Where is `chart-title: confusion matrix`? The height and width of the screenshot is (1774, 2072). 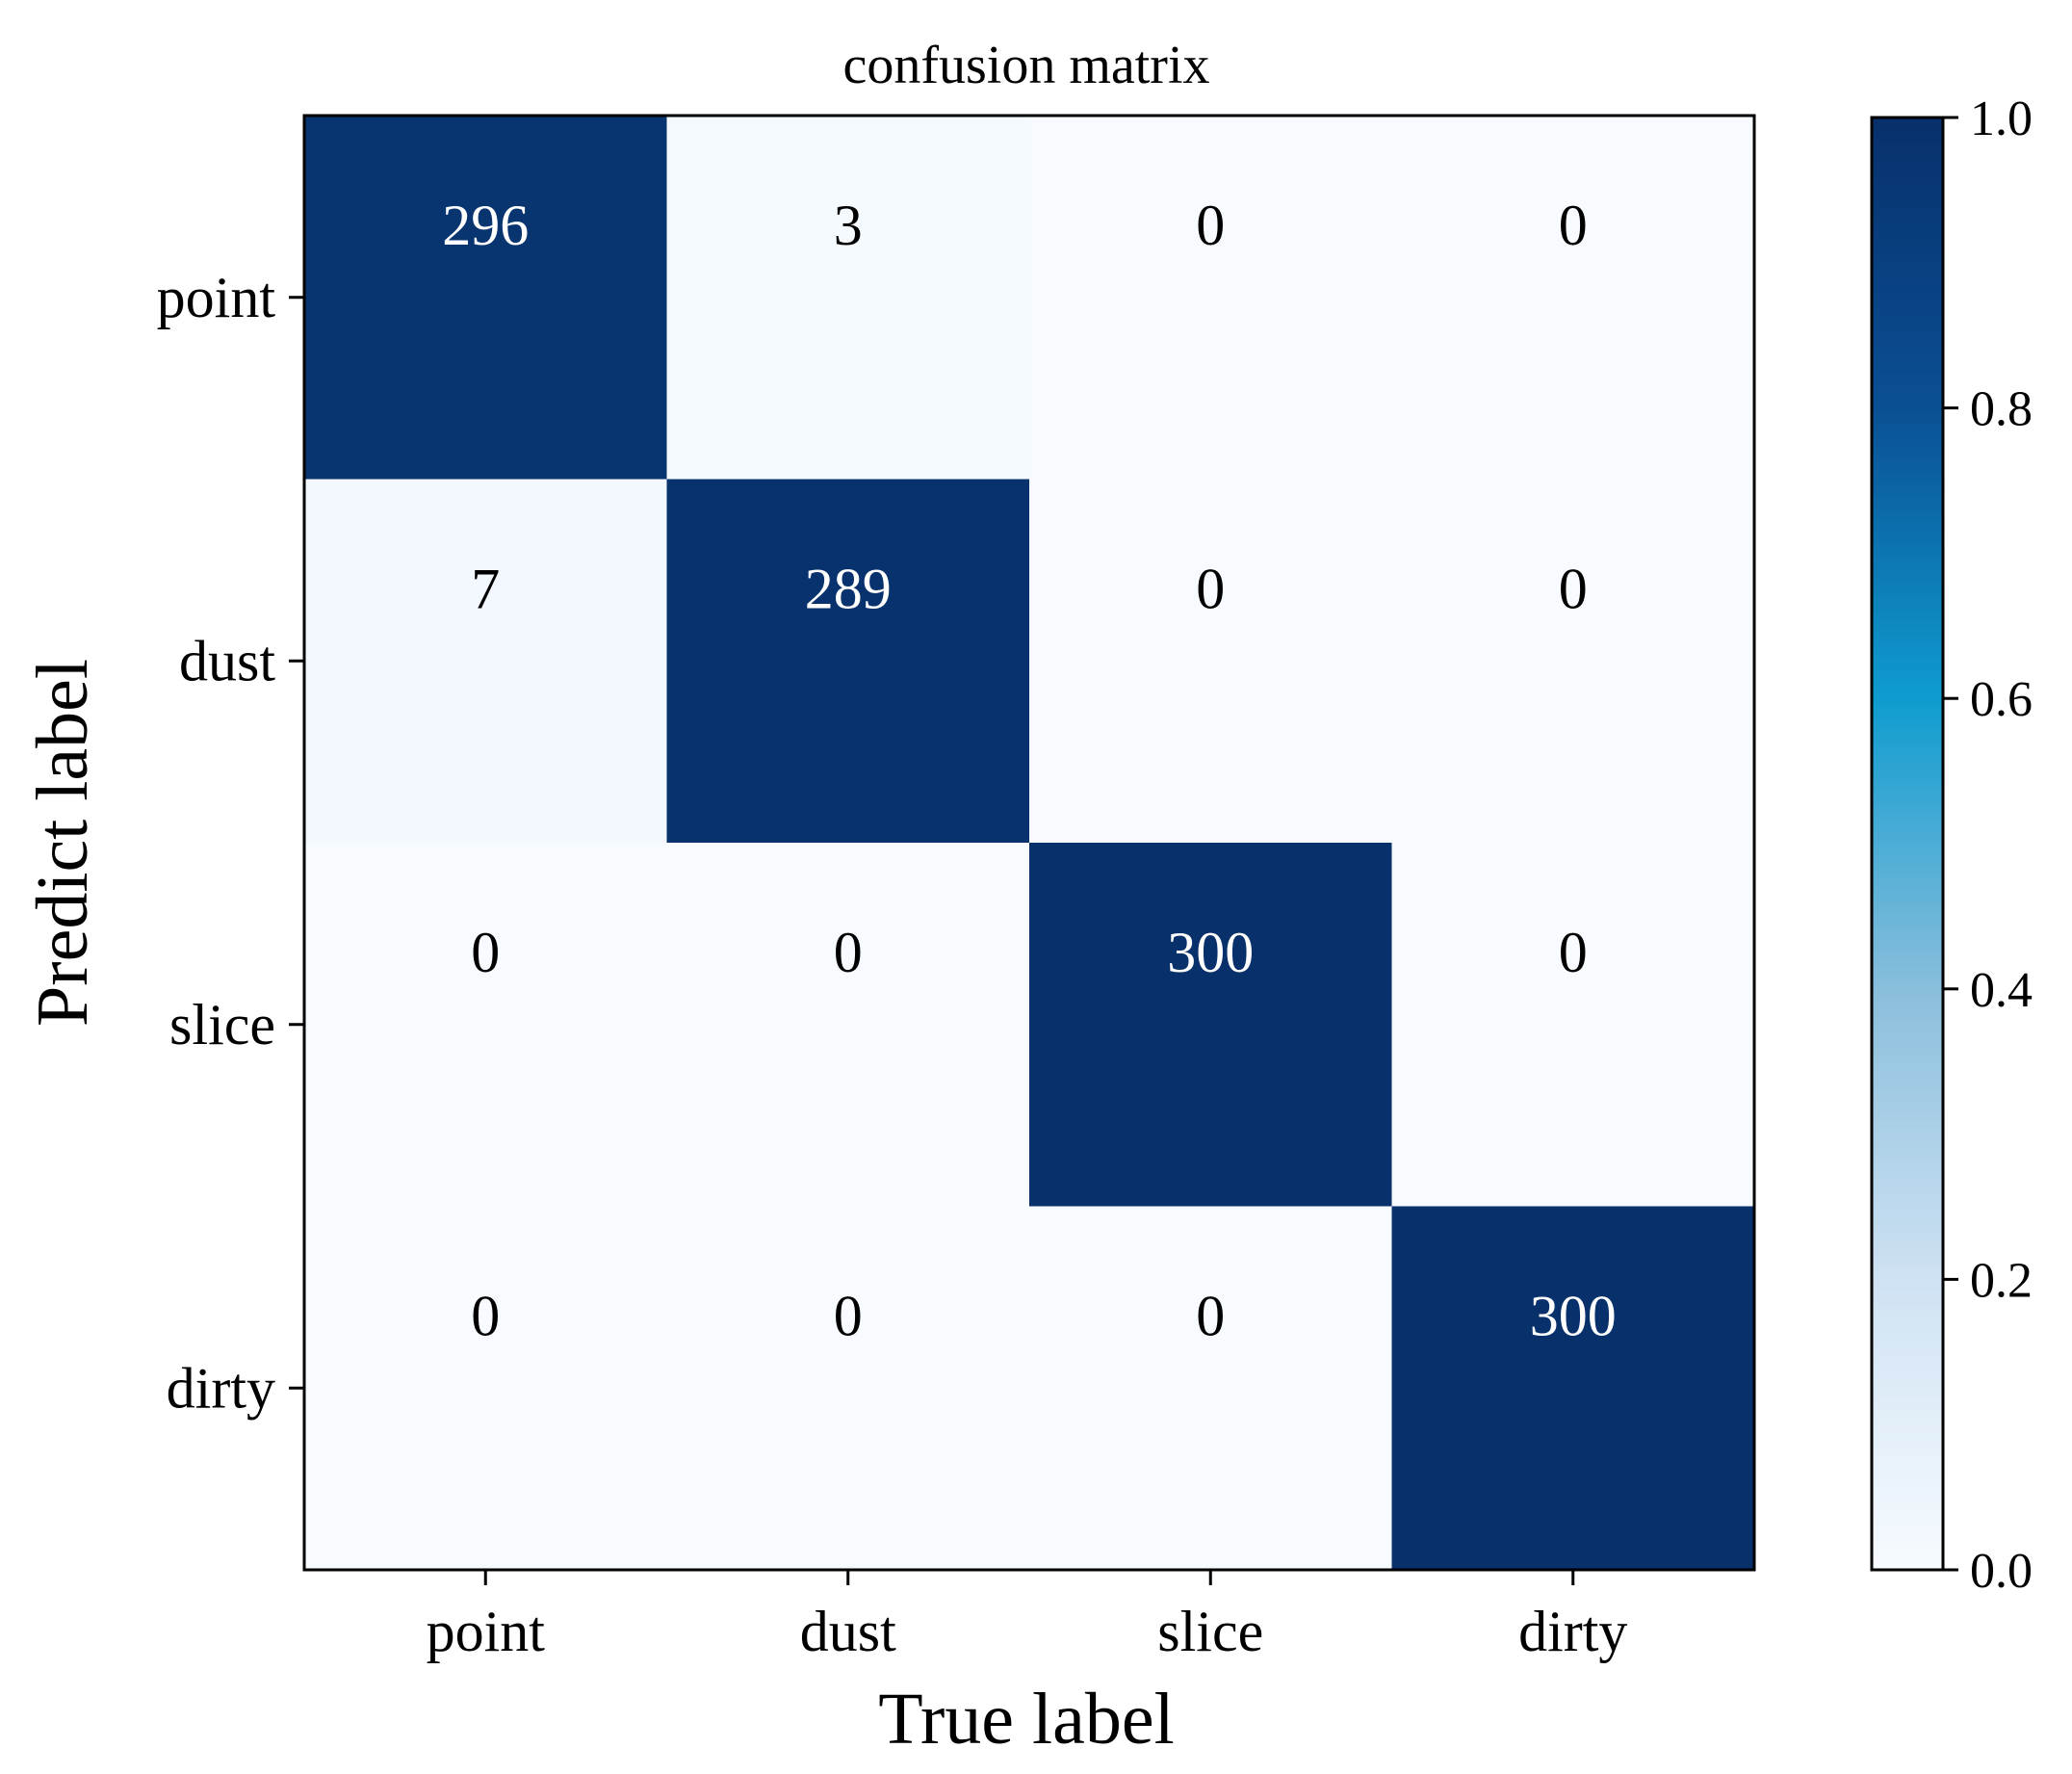 chart-title: confusion matrix is located at coordinates (1025, 65).